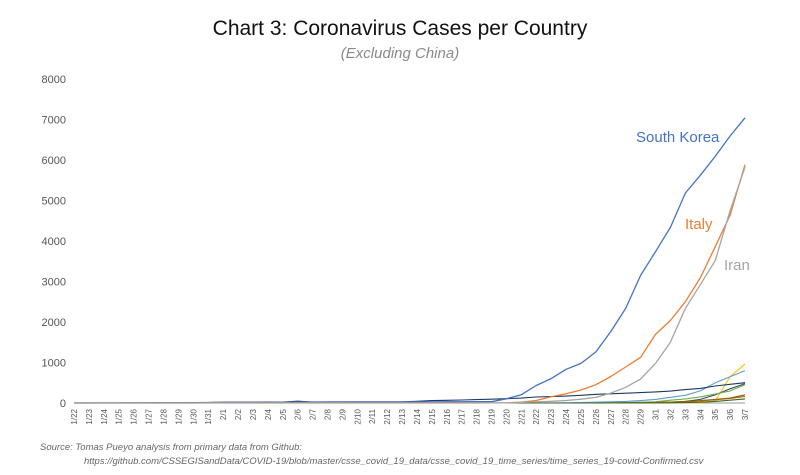 The width and height of the screenshot is (800, 475). Describe the element at coordinates (298, 414) in the screenshot. I see `x-tick-label: 2/6` at that location.